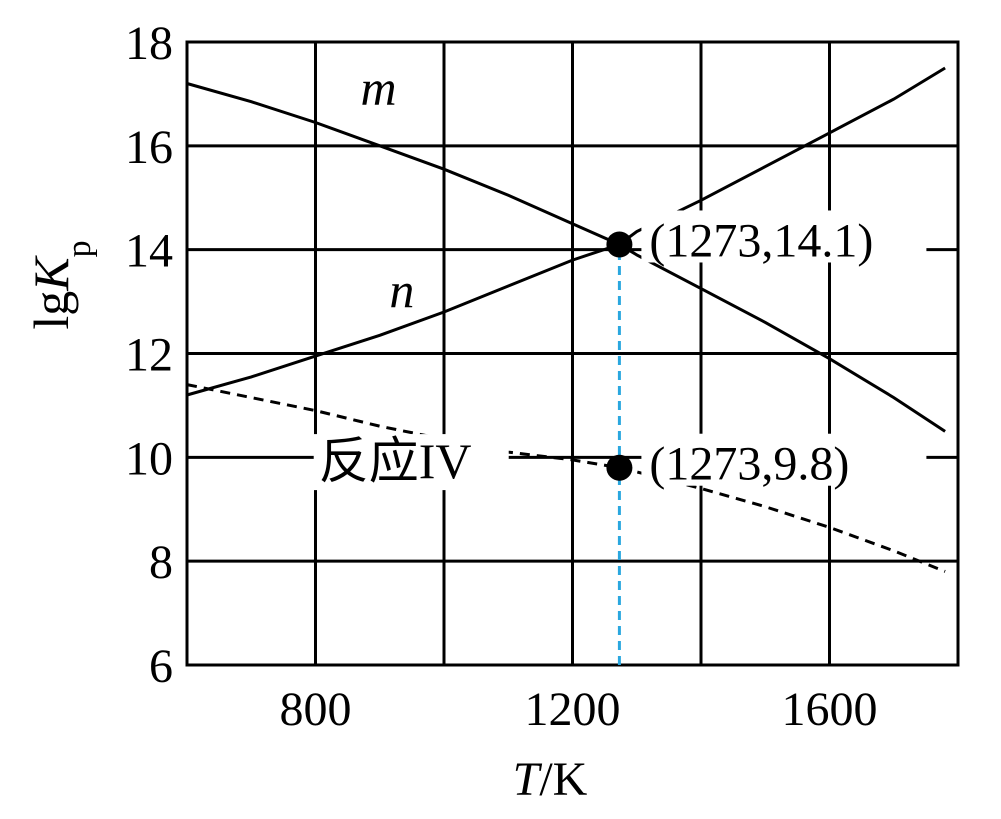 This screenshot has height=819, width=1001. Describe the element at coordinates (149, 458) in the screenshot. I see `y-tick-label: 10` at that location.